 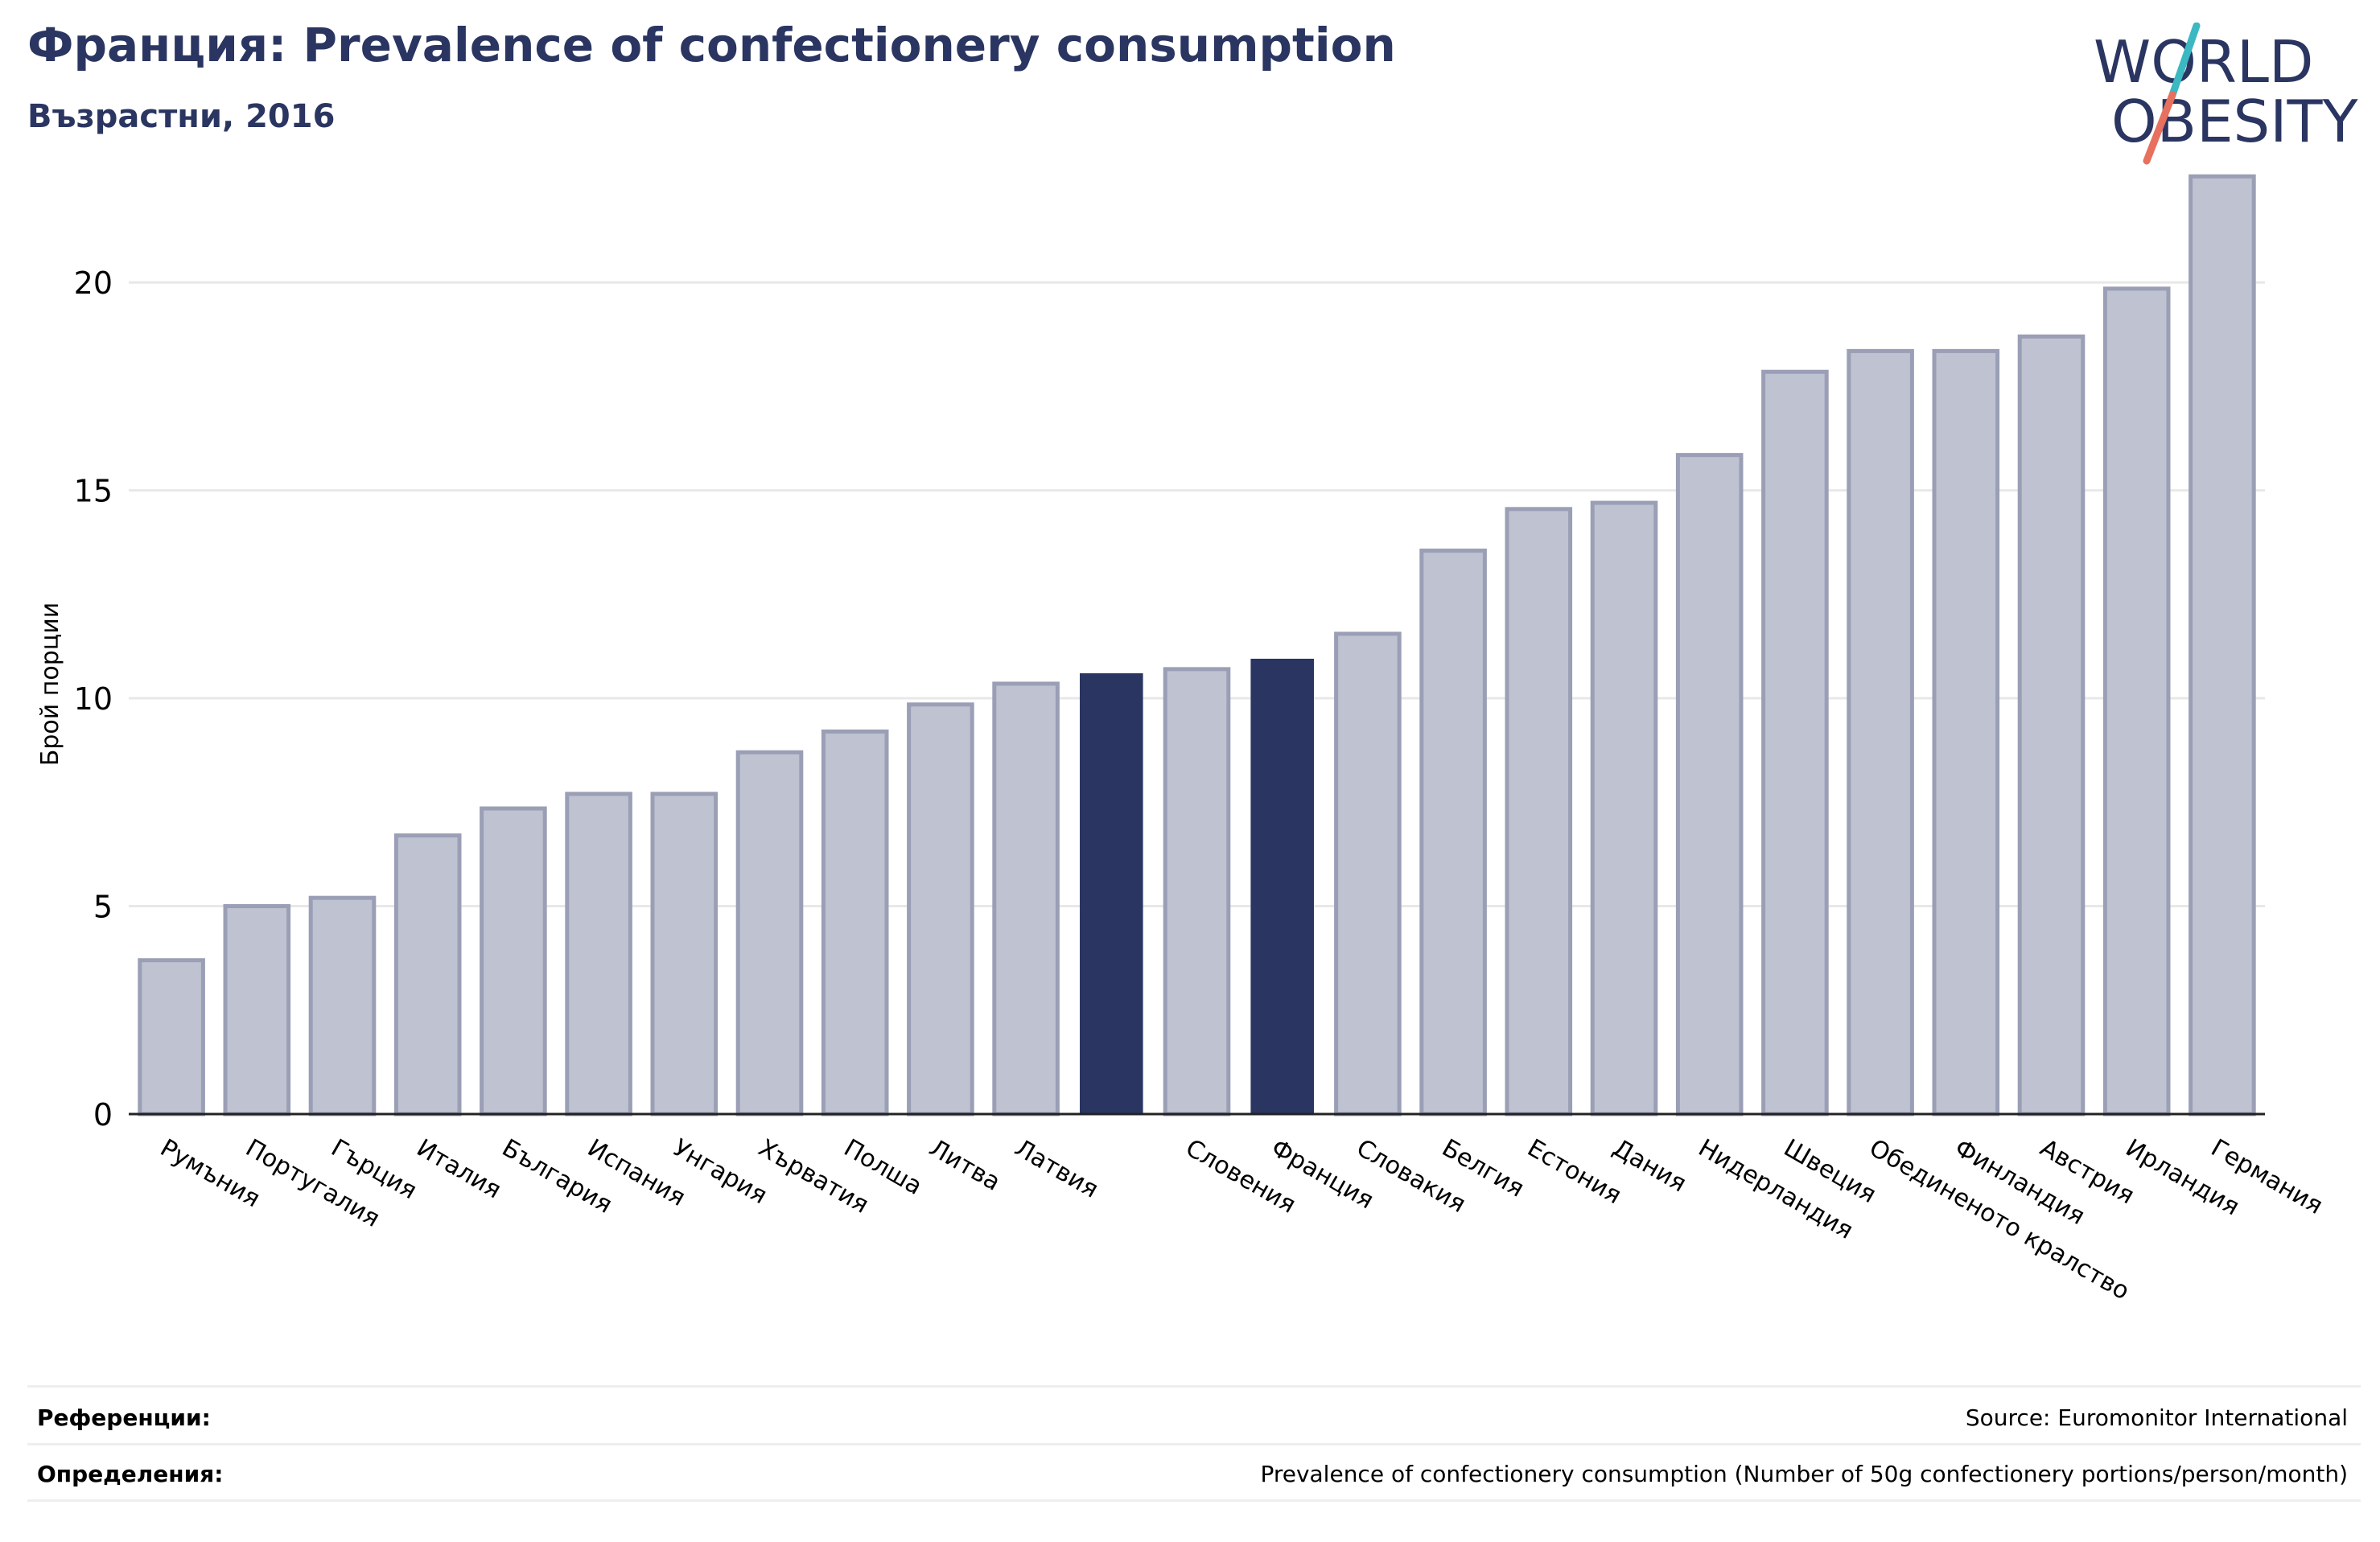 I want to click on y-tick-label: 0, so click(x=103, y=1115).